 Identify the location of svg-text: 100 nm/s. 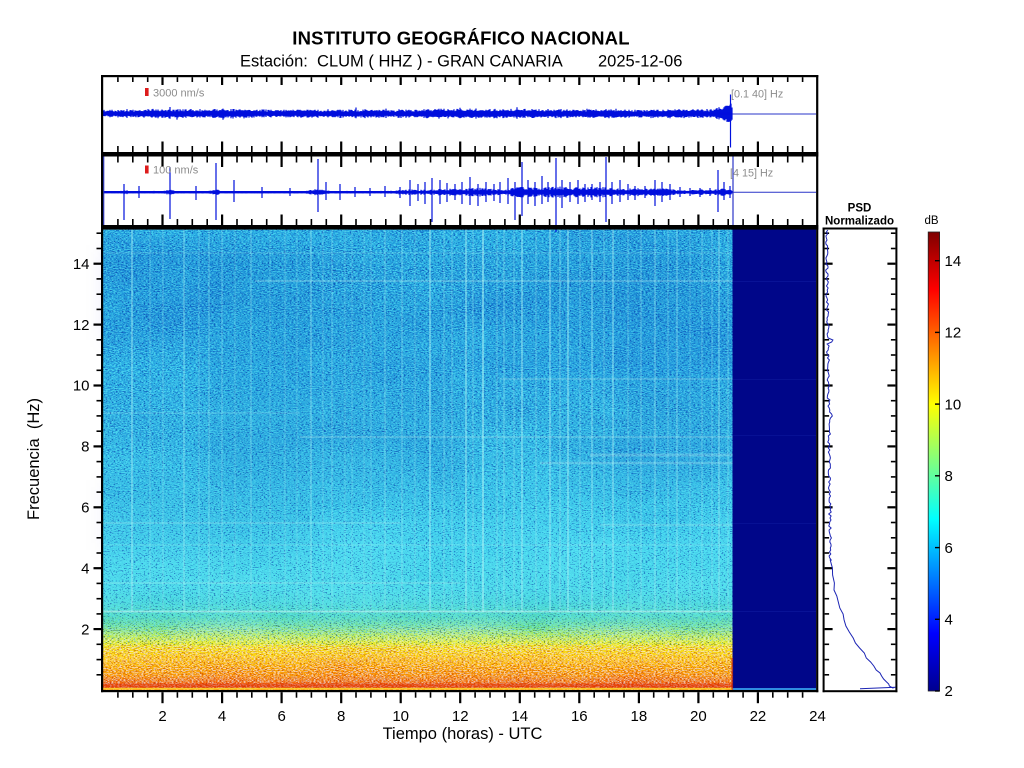
(176, 171).